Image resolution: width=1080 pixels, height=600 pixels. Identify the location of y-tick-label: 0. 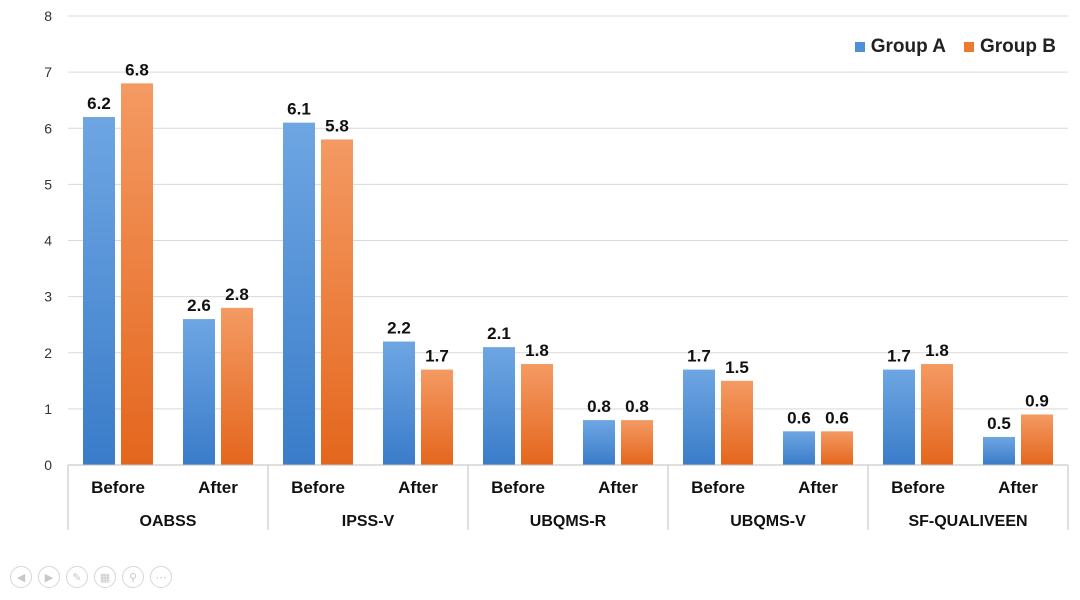
(48, 465).